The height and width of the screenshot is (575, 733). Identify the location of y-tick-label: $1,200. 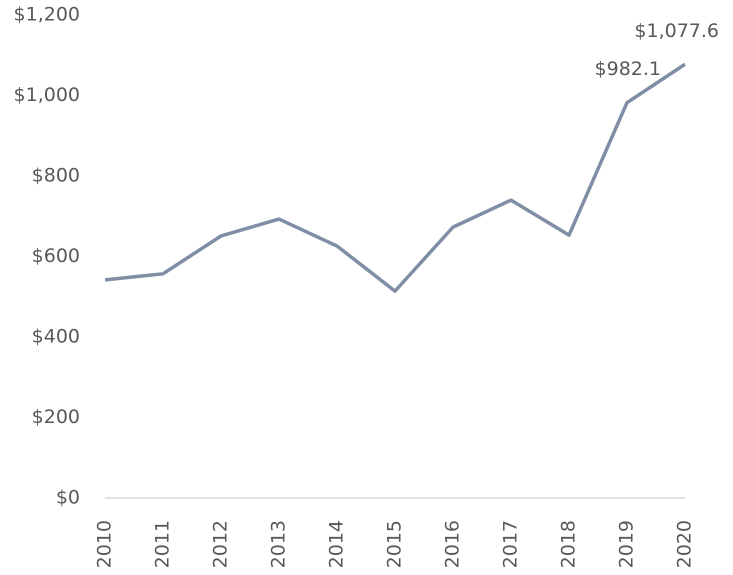
(47, 15).